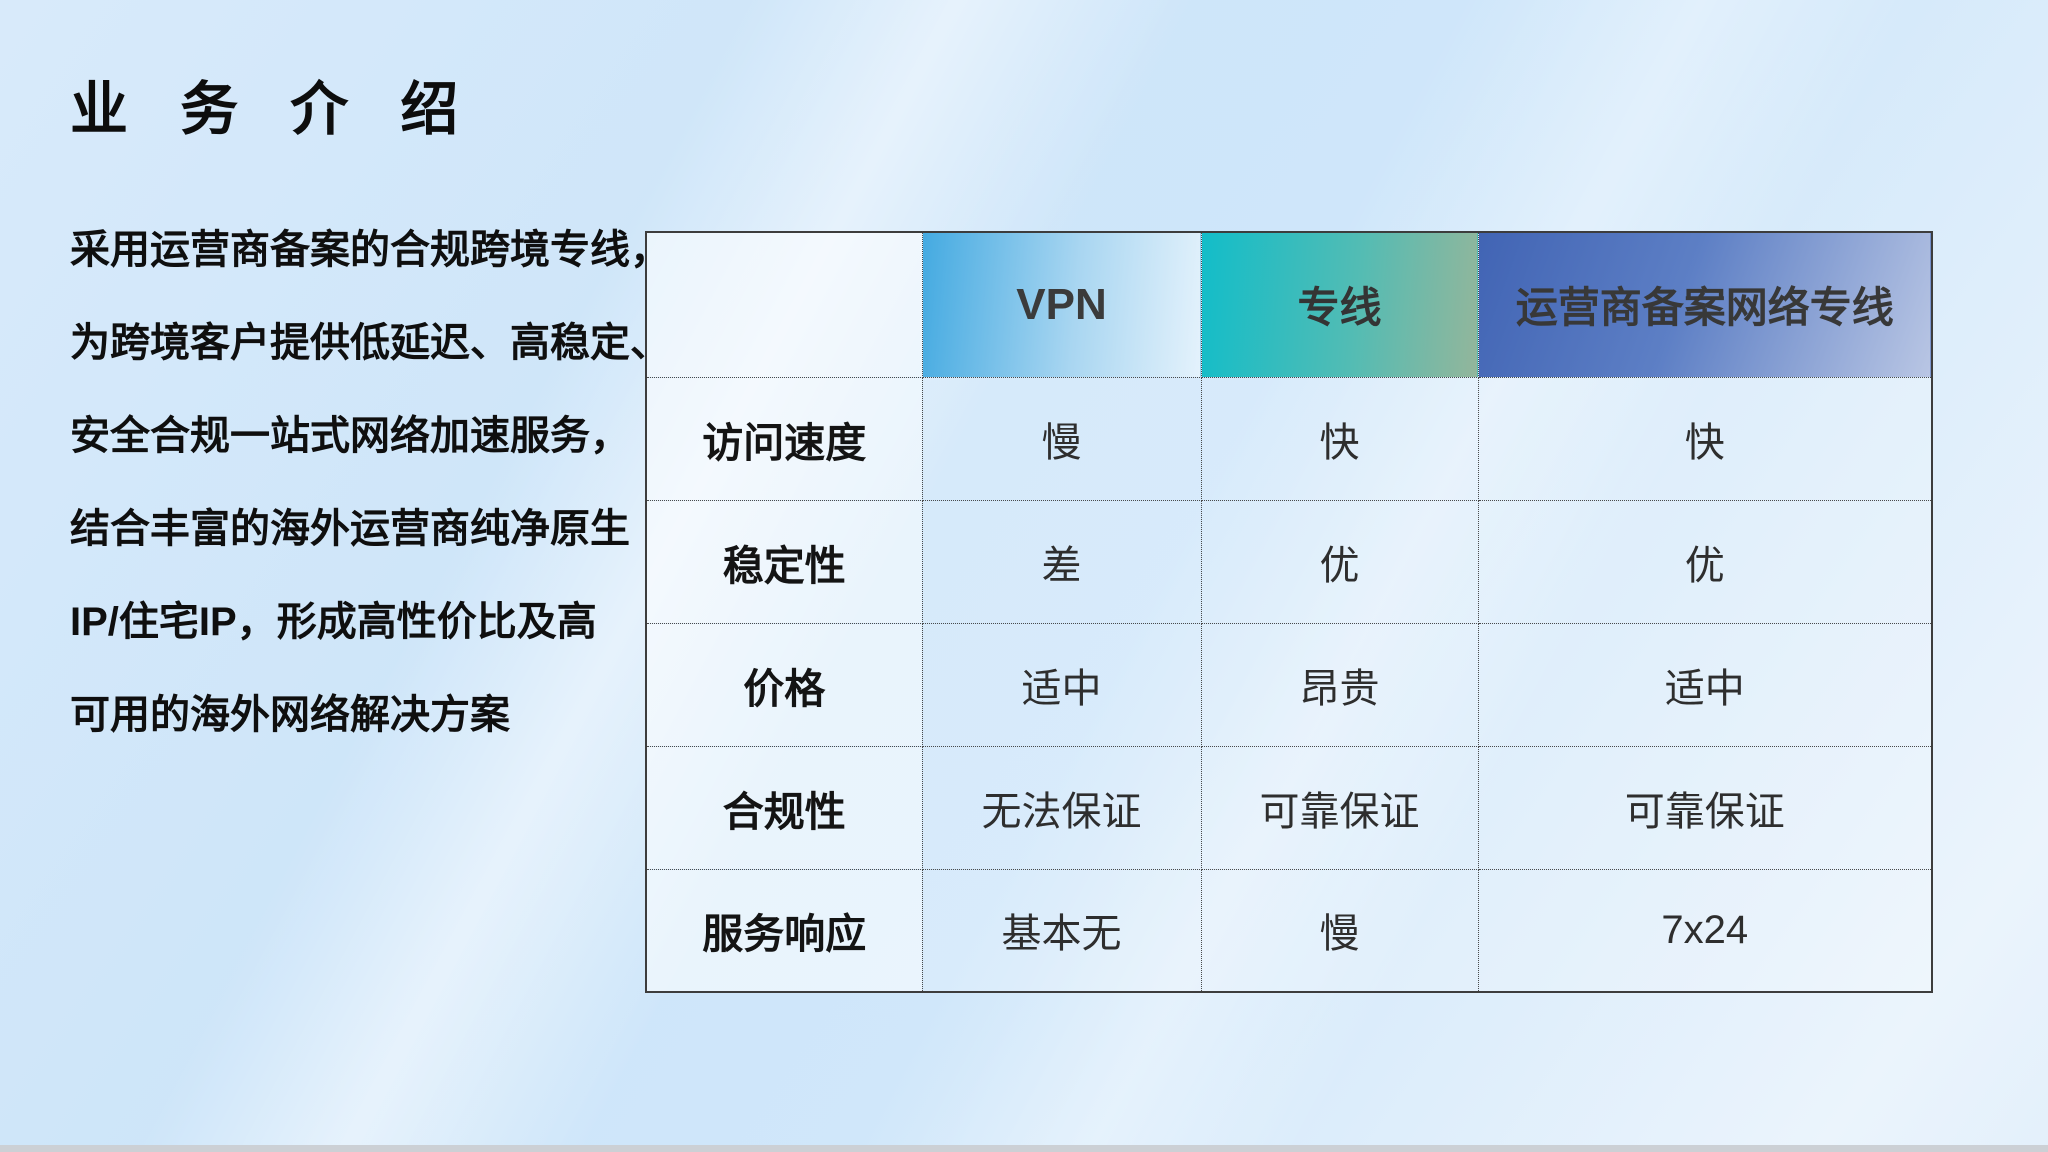 The image size is (2048, 1152). What do you see at coordinates (333, 622) in the screenshot?
I see `intro-line-5: IP/住宅IP，形成高性价比及高` at bounding box center [333, 622].